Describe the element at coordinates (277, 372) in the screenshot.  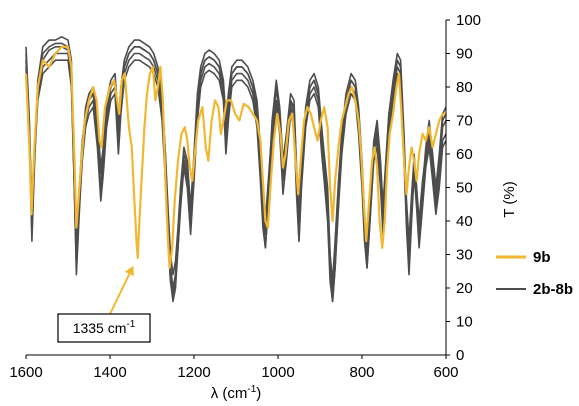
I see `x-tick-label: 1000` at that location.